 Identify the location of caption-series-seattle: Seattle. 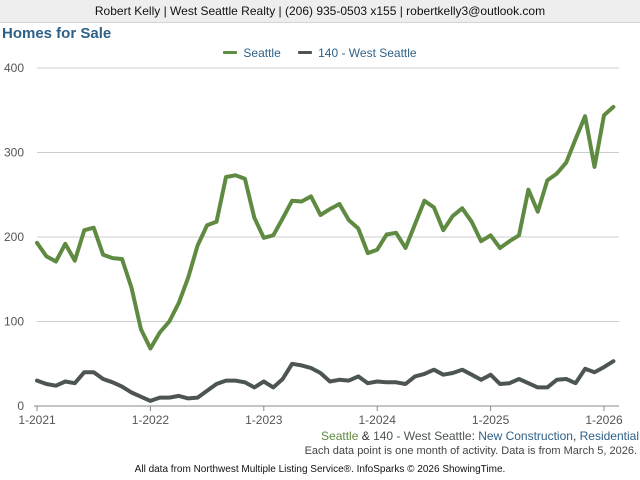
(340, 436).